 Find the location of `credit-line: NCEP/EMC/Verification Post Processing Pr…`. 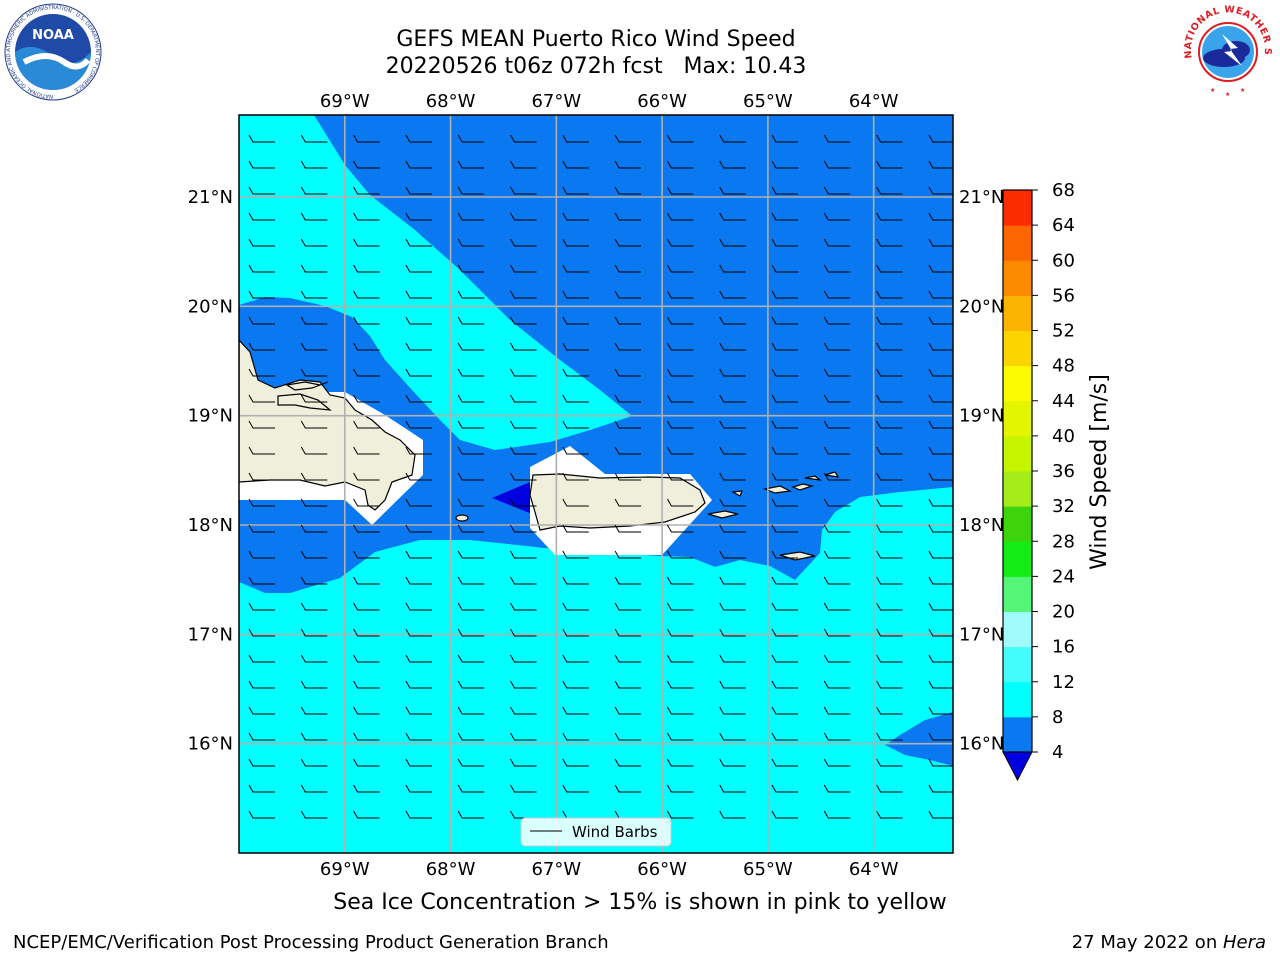

credit-line: NCEP/EMC/Verification Post Processing Pr… is located at coordinates (311, 942).